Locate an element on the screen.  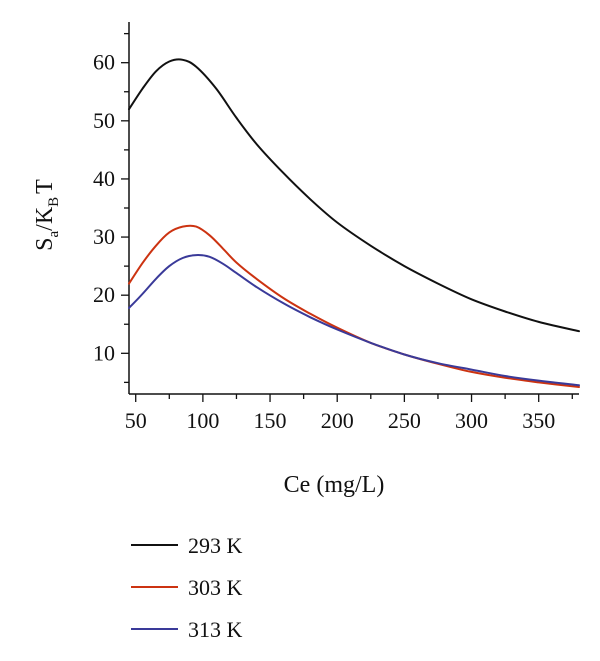
y-axis-title: Sa/KBT is located at coordinates (47, 215).